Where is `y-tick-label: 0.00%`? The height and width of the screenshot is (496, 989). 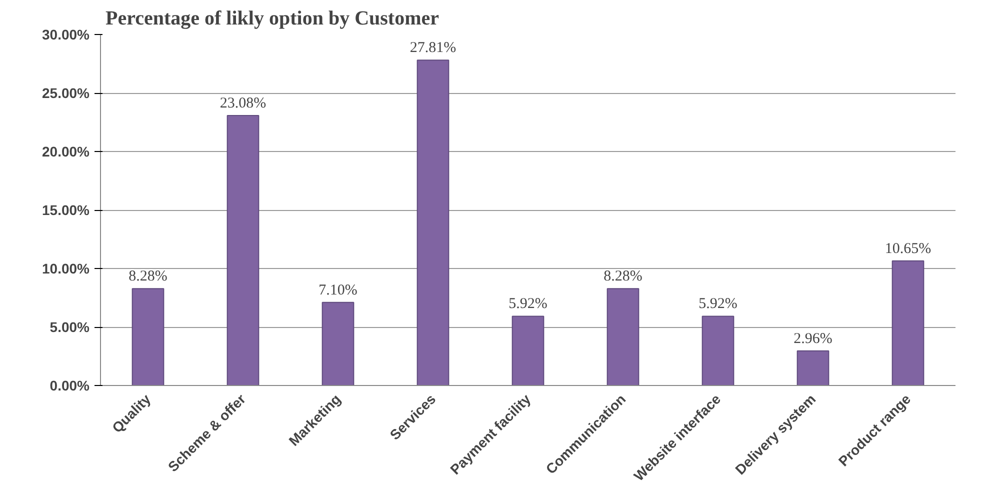 y-tick-label: 0.00% is located at coordinates (70, 386).